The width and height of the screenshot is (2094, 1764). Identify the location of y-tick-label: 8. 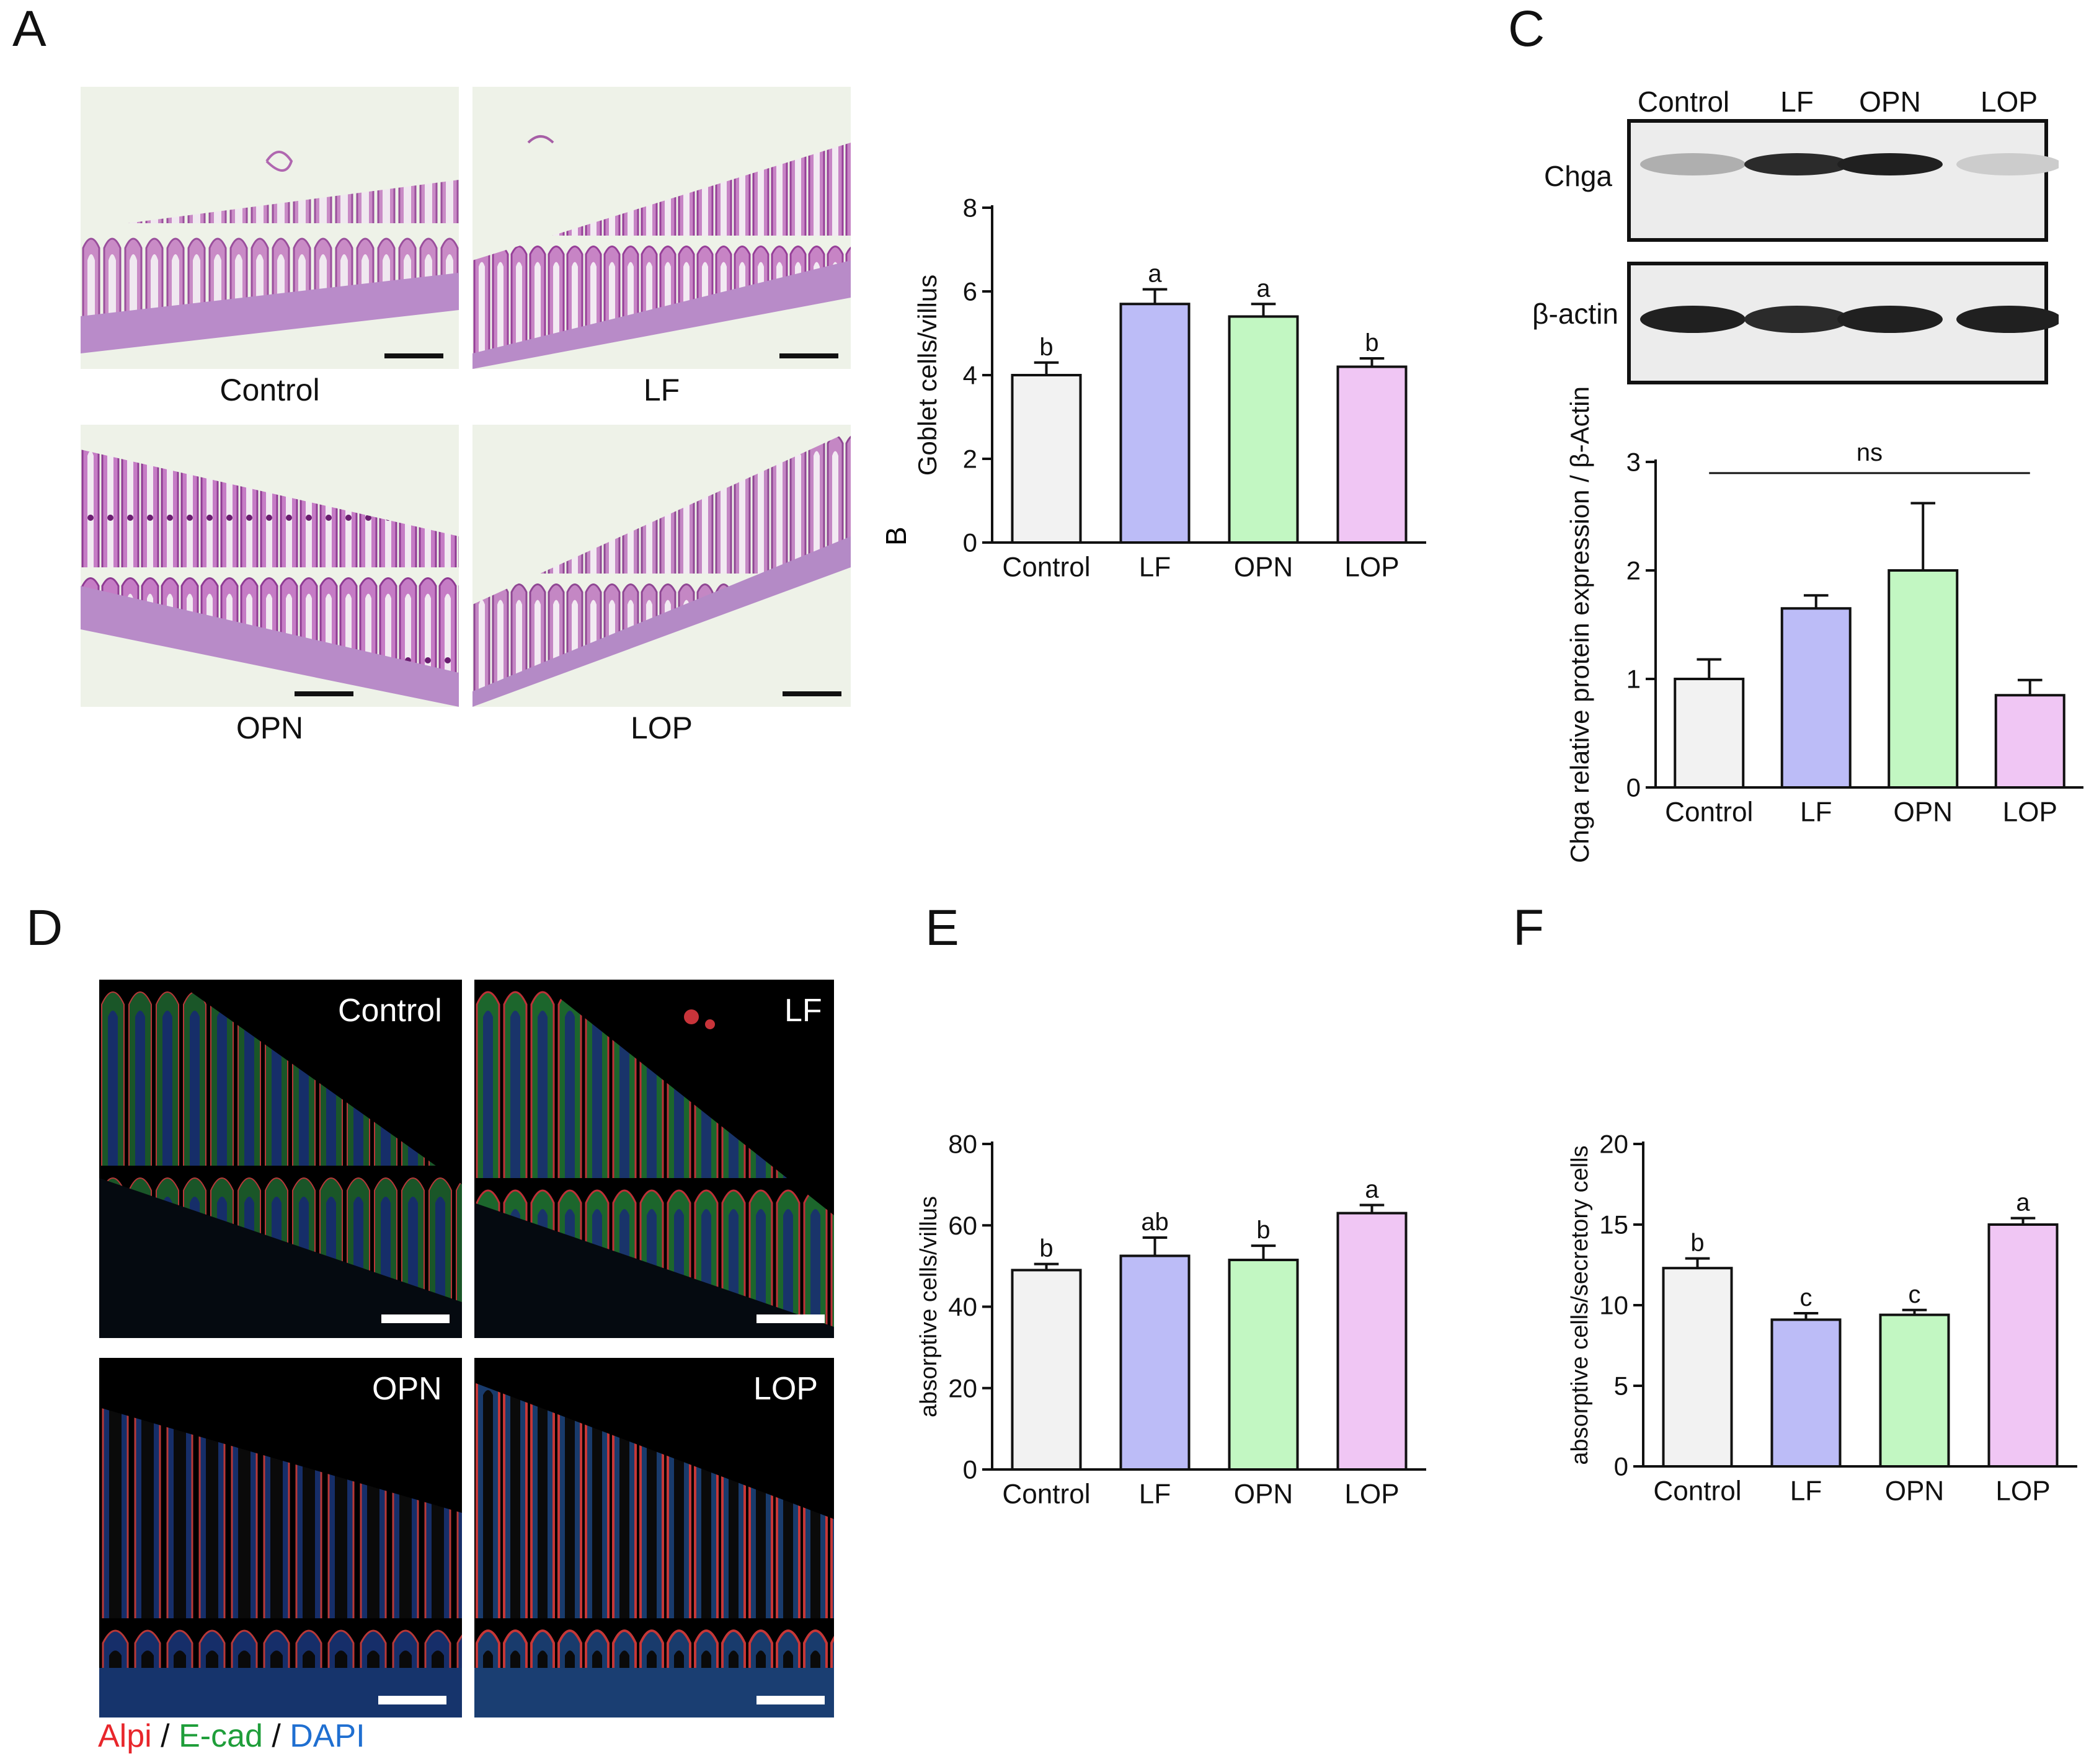
(970, 208).